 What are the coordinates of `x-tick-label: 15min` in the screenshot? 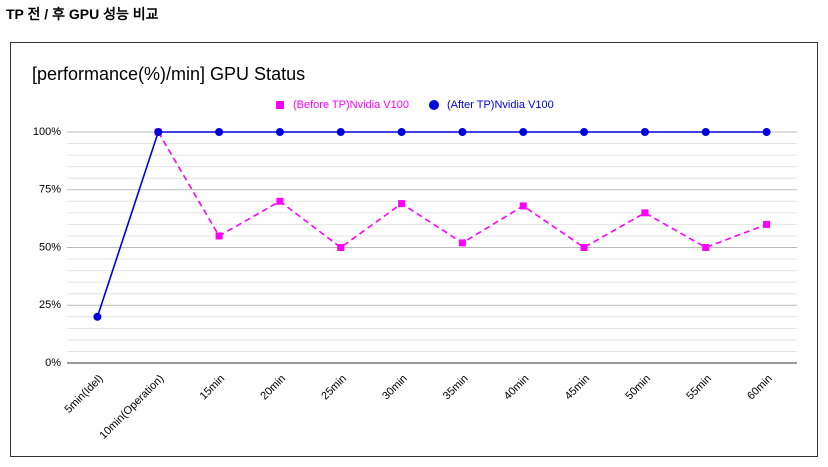 It's located at (213, 388).